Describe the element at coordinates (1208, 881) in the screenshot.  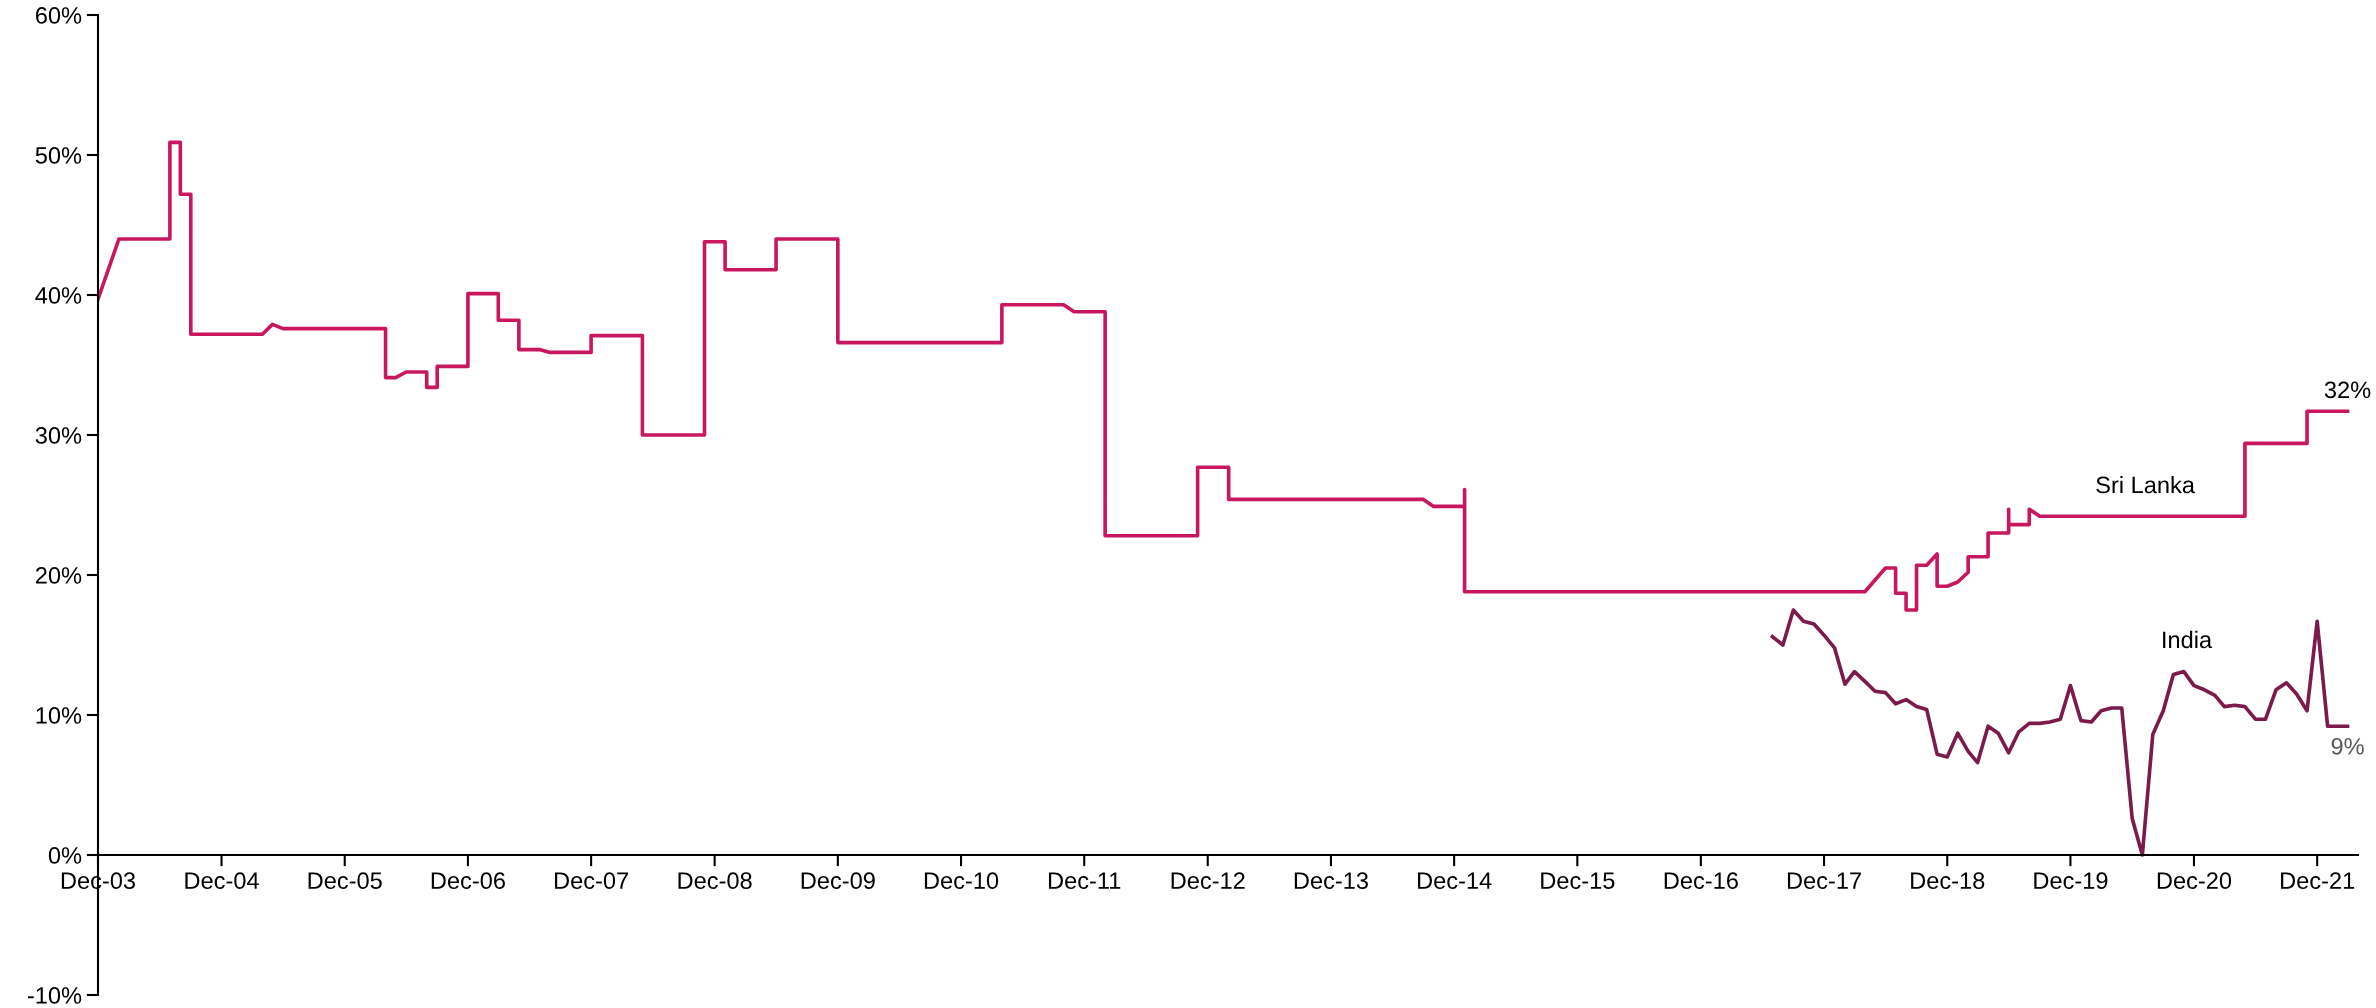
I see `x-tick-label: Dec-12` at that location.